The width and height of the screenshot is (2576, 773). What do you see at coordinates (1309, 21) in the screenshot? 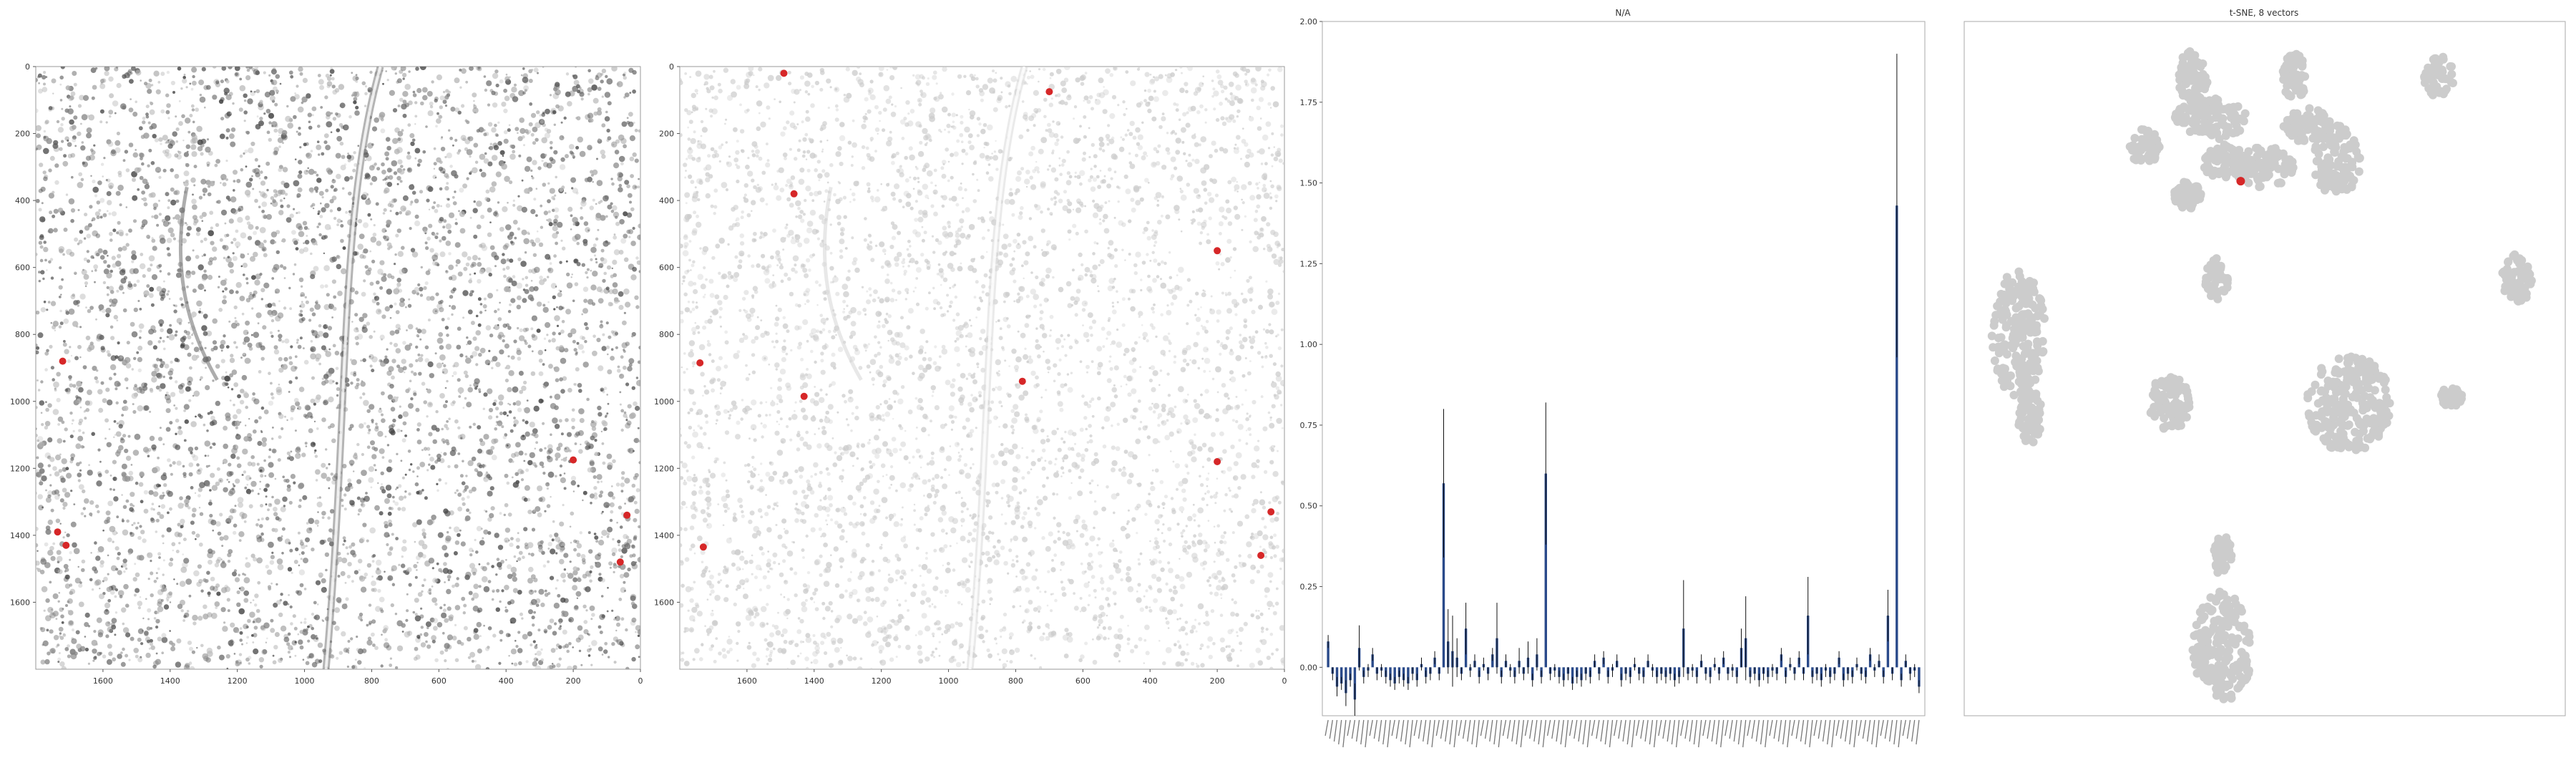
I see `y-tick-label: 2.00` at bounding box center [1309, 21].